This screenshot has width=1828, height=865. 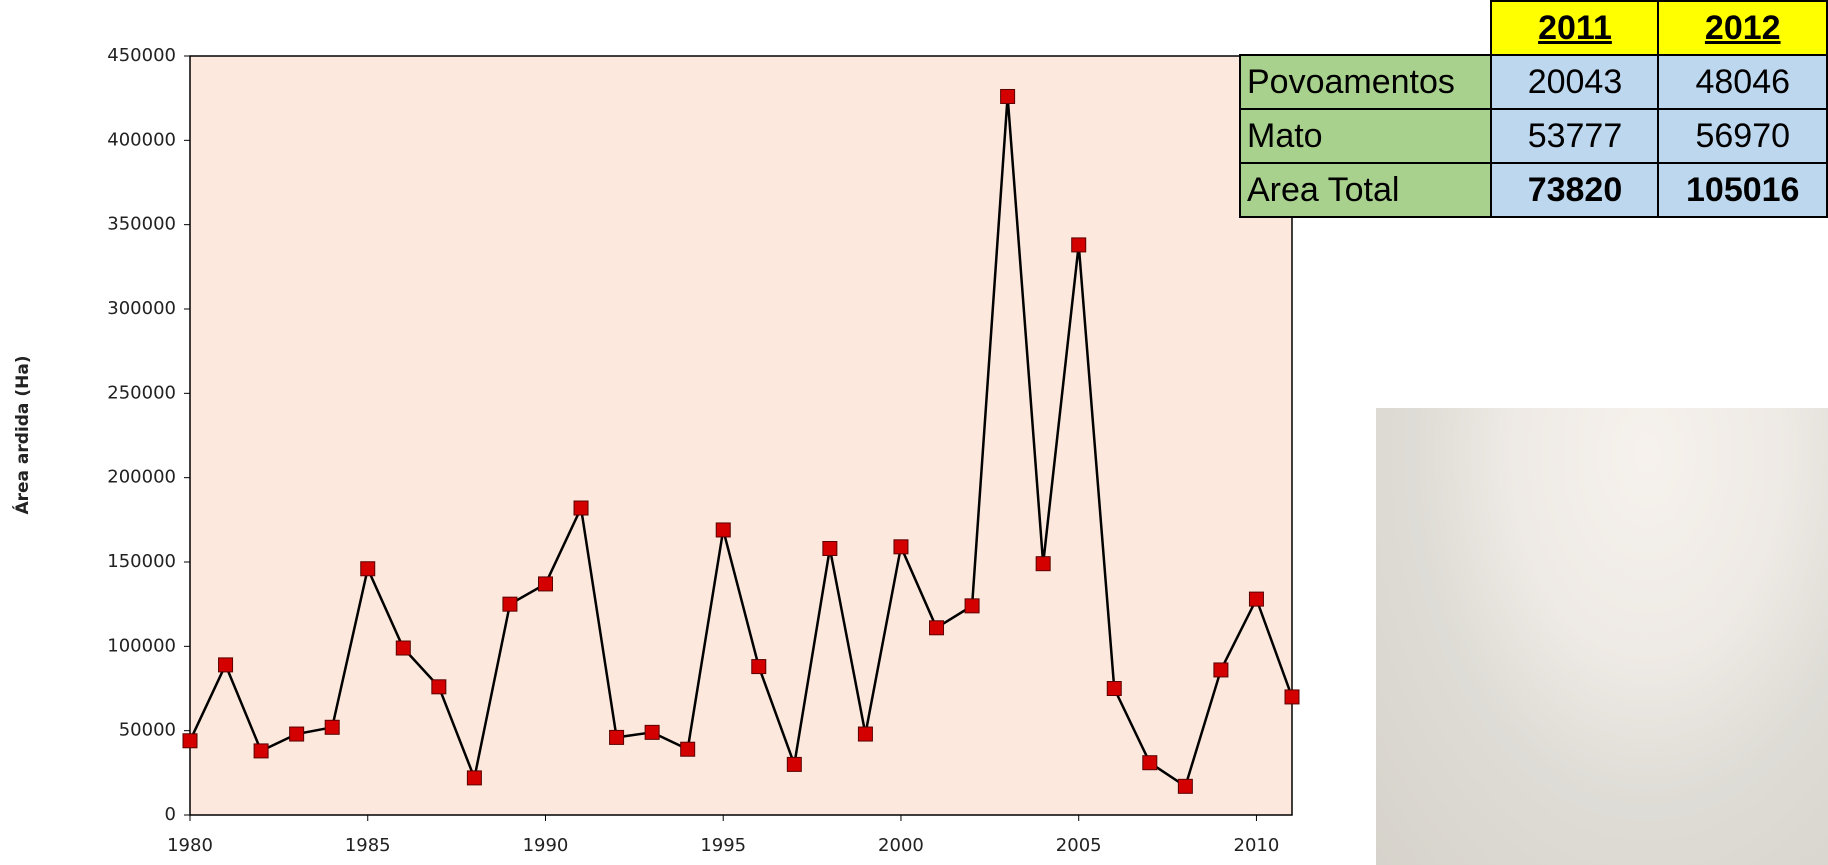 I want to click on y-tick-label: 50000, so click(x=147, y=730).